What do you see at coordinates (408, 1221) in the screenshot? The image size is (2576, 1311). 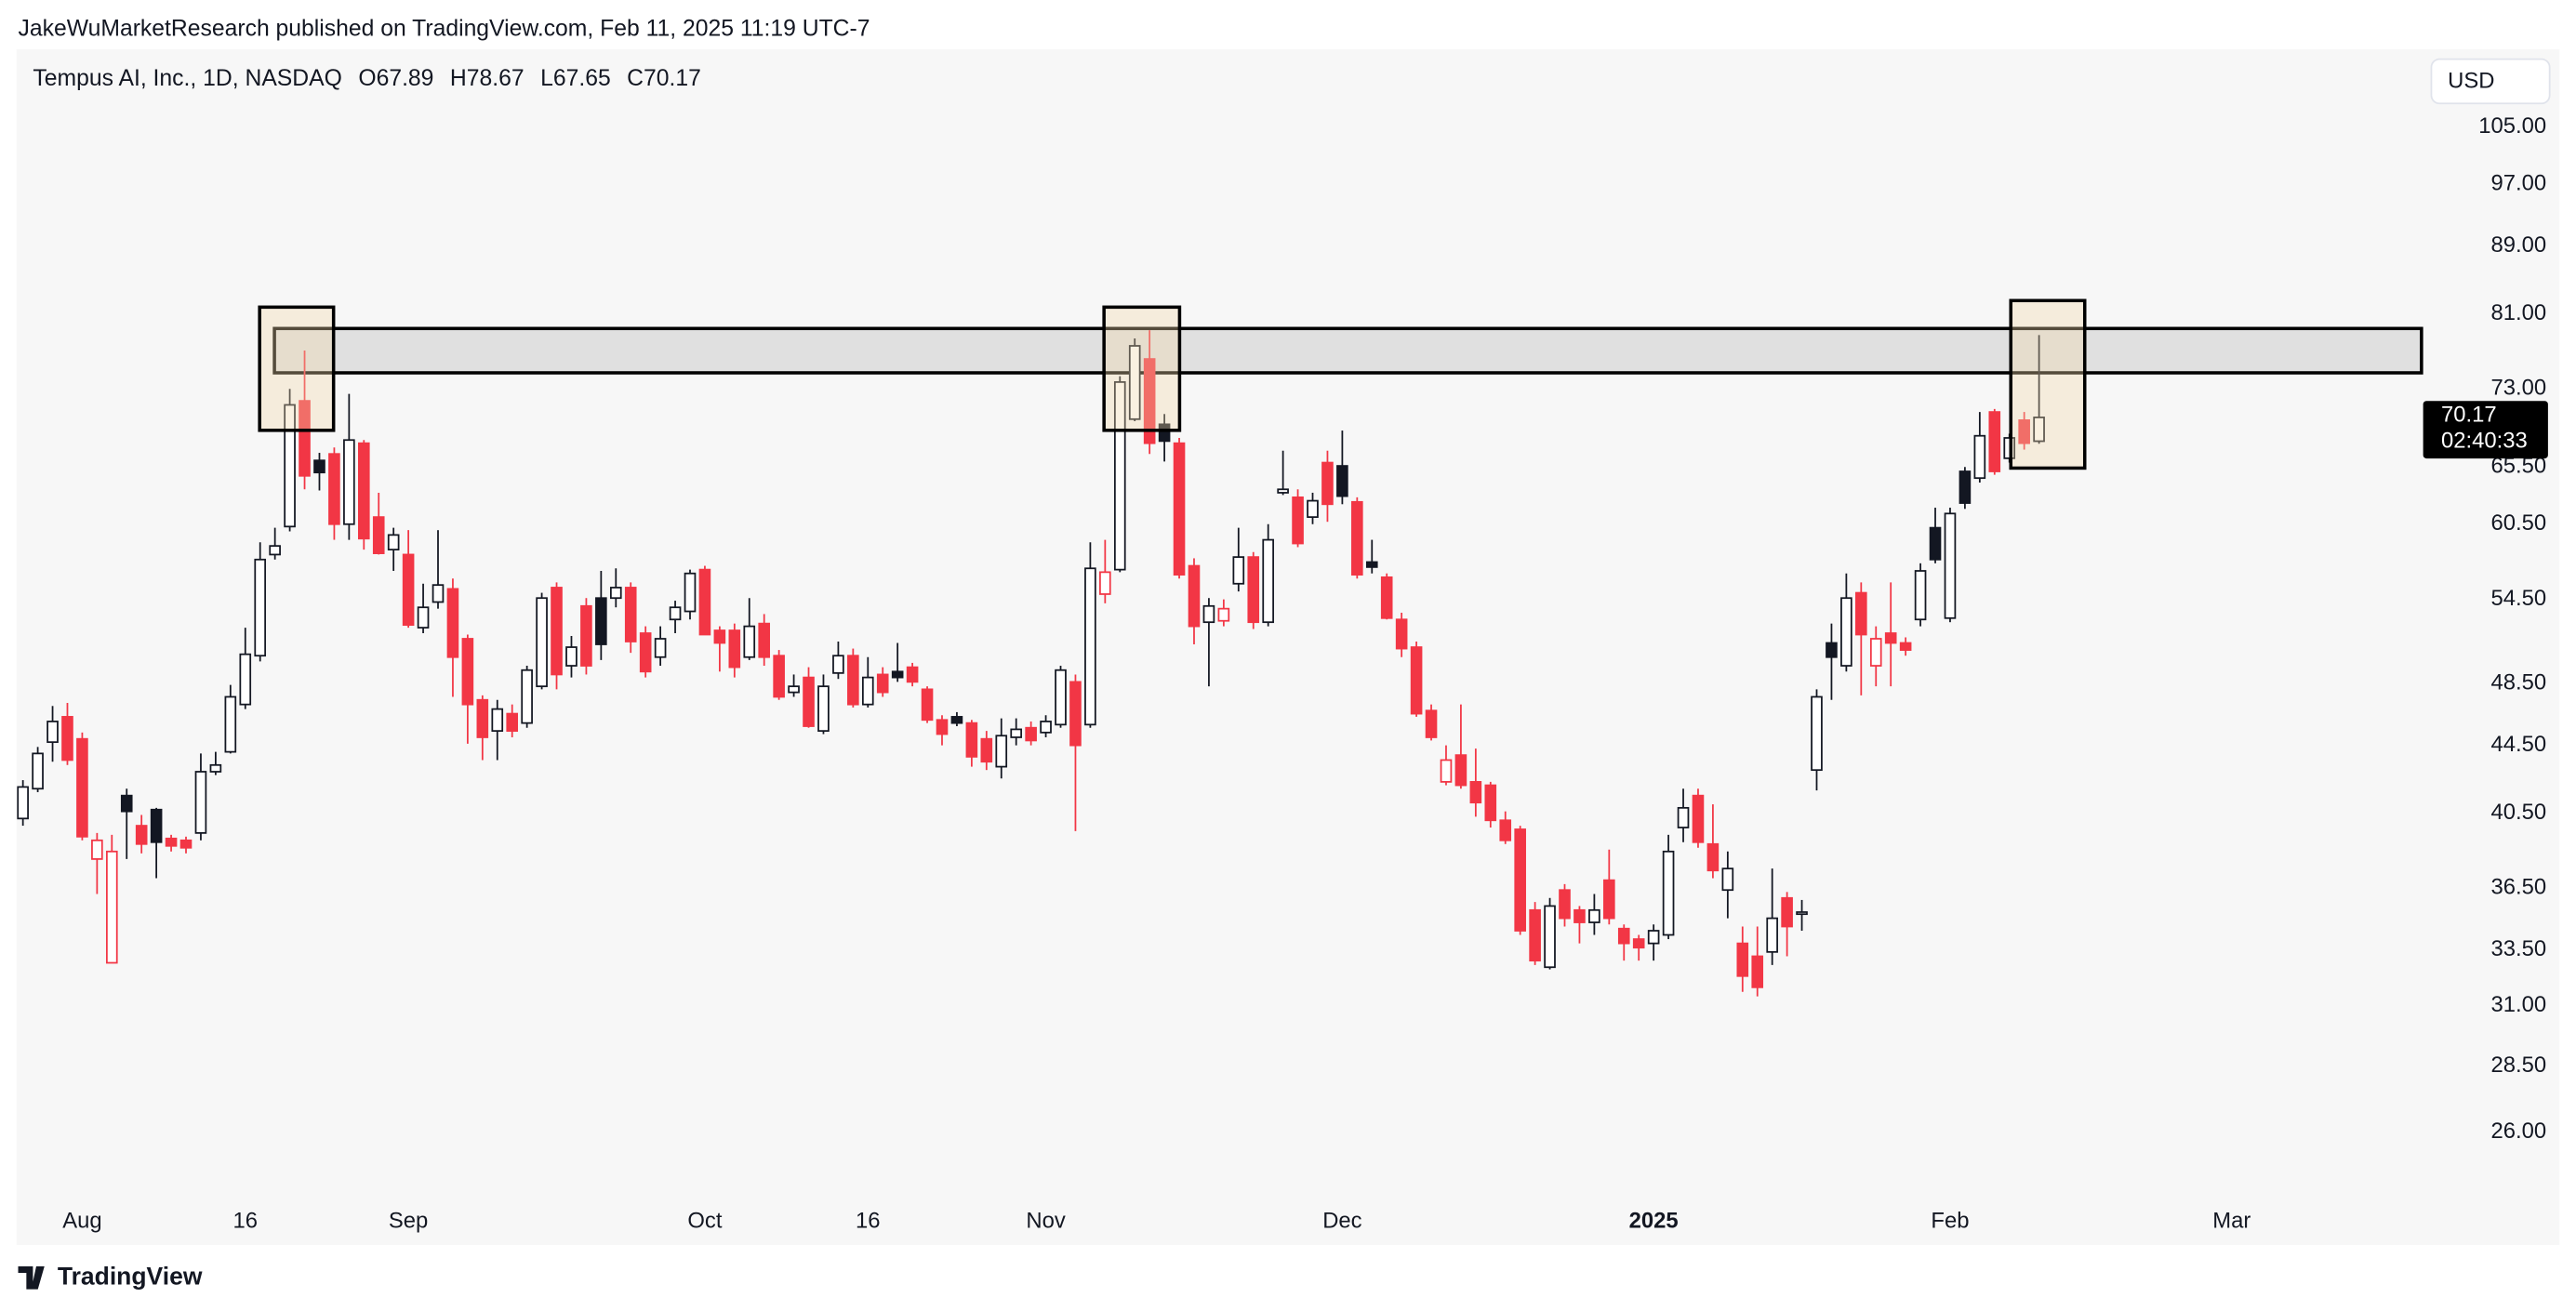 I see `x-tick-label: Sep` at bounding box center [408, 1221].